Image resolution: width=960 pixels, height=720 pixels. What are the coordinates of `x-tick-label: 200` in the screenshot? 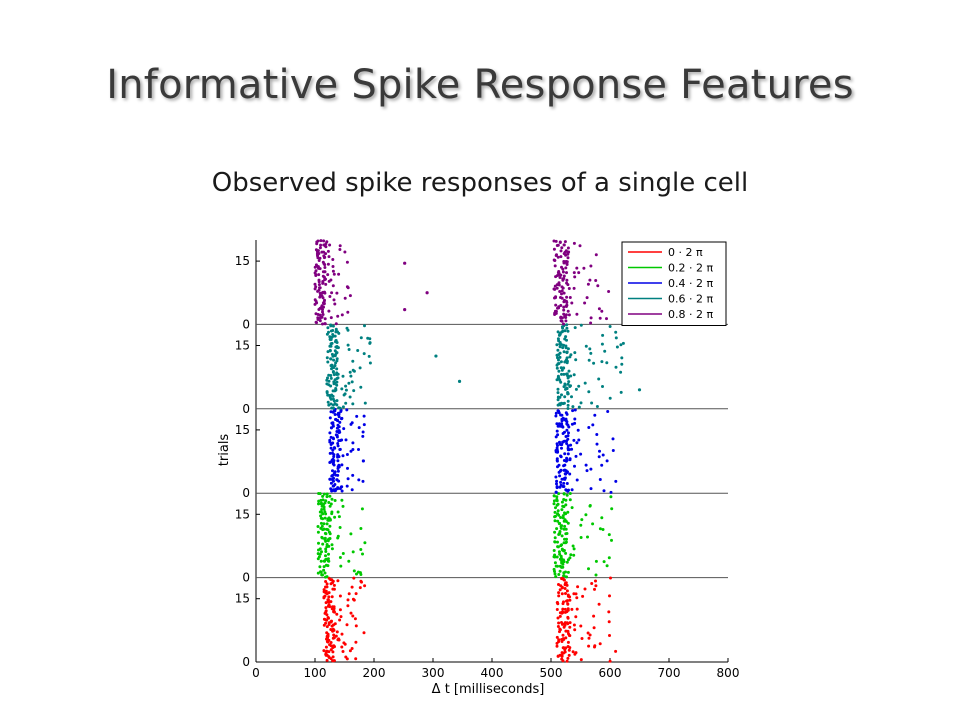 It's located at (374, 673).